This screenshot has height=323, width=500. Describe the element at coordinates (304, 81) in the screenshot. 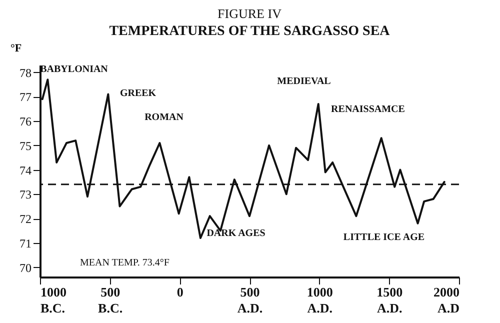

I see `annotation: MEDIEVAL` at that location.